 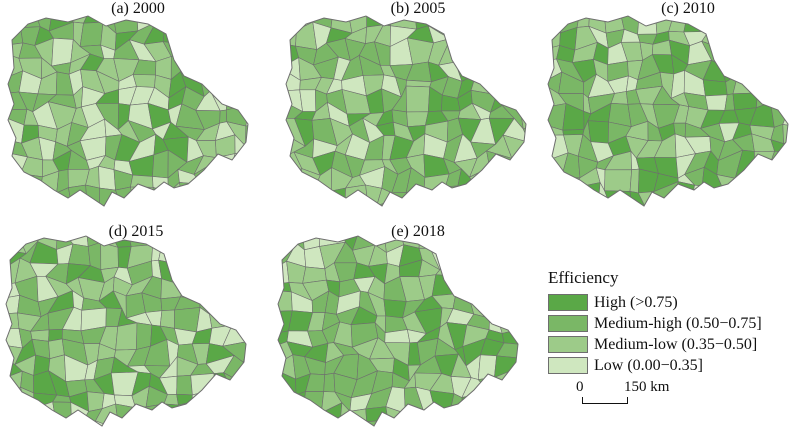 I want to click on legend-title: Efficiency, so click(x=583, y=277).